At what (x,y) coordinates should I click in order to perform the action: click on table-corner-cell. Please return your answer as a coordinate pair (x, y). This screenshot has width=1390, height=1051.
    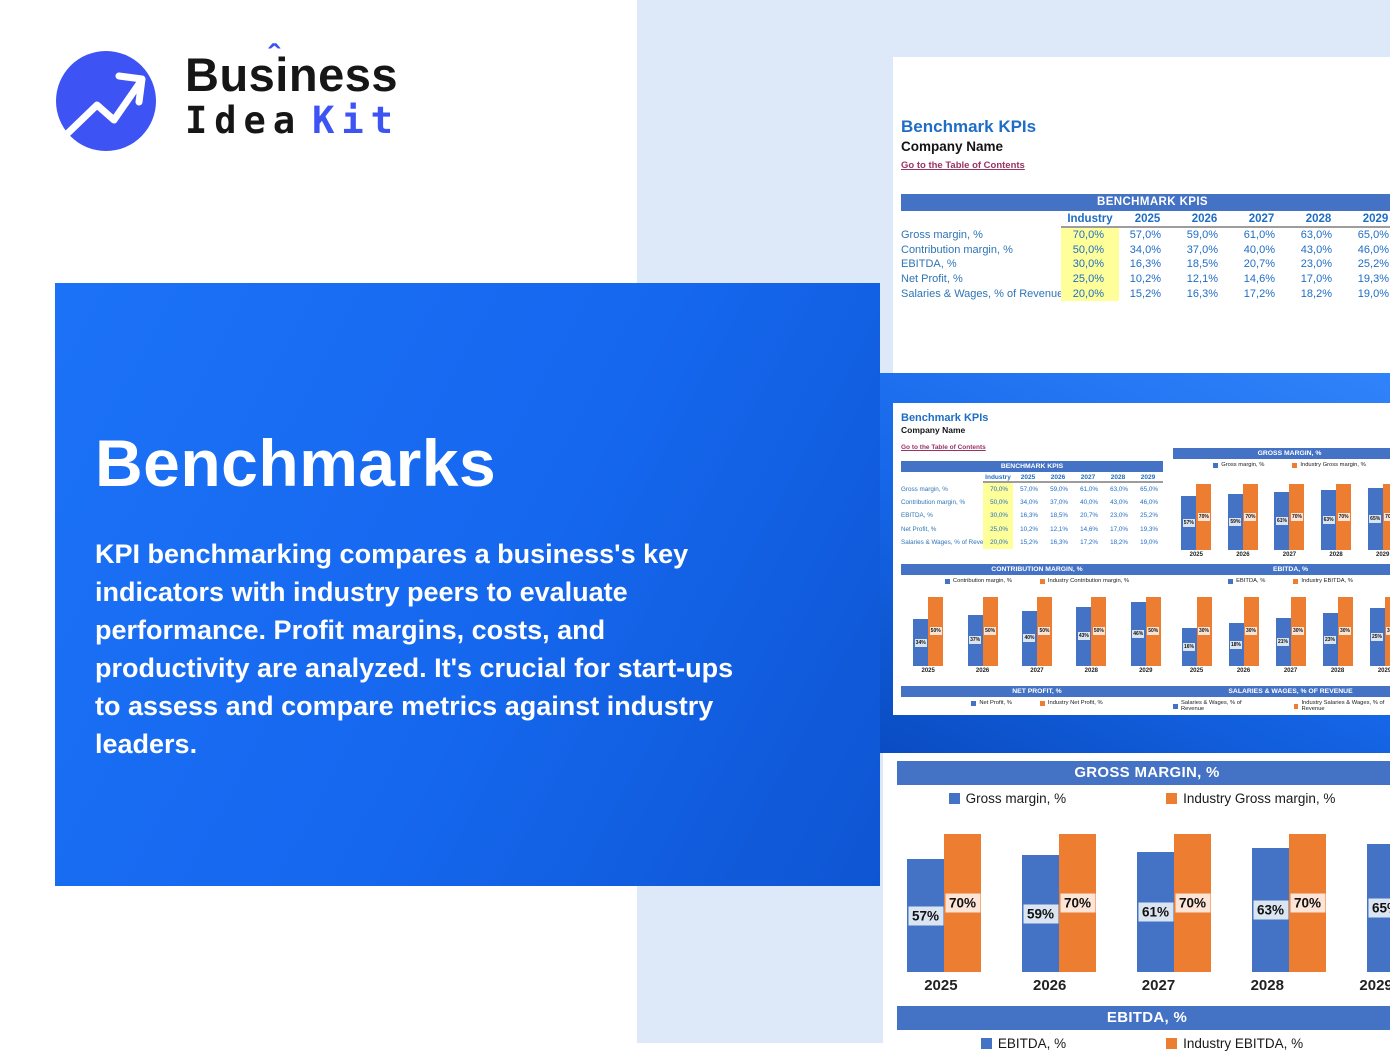
    Looking at the image, I should click on (981, 219).